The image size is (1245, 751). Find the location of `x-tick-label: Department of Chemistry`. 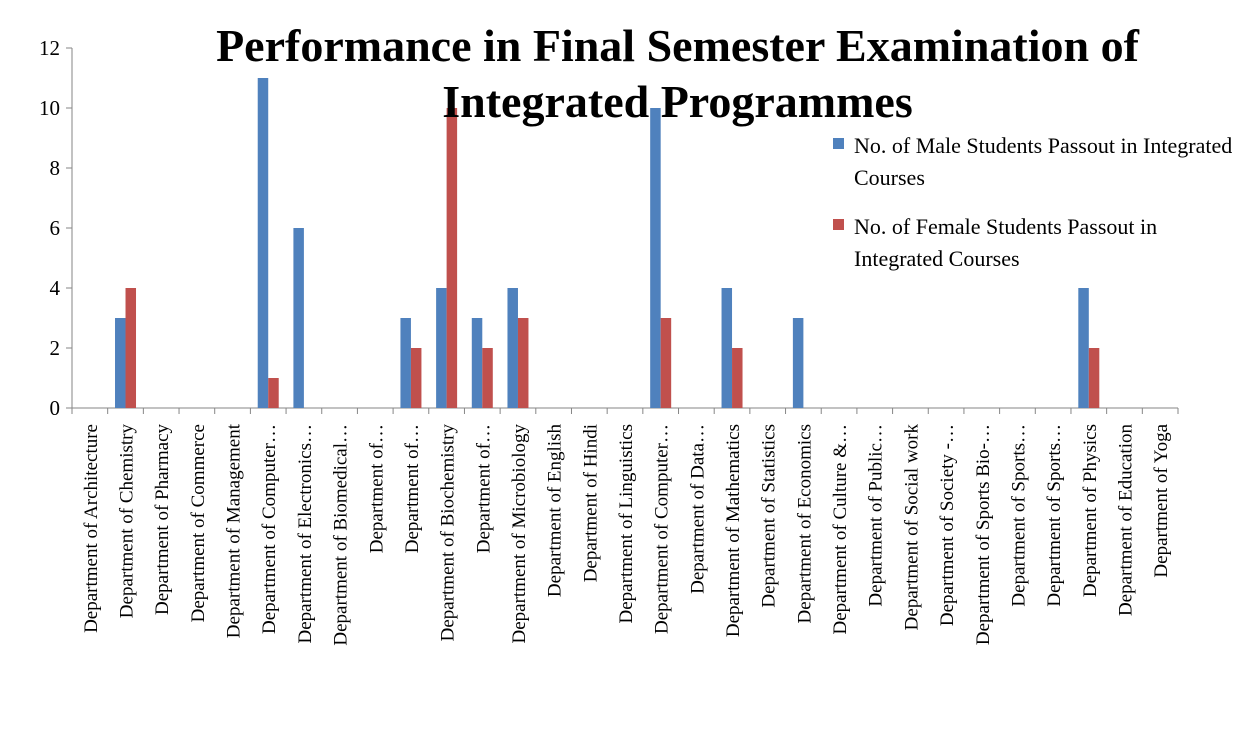

x-tick-label: Department of Chemistry is located at coordinates (127, 521).